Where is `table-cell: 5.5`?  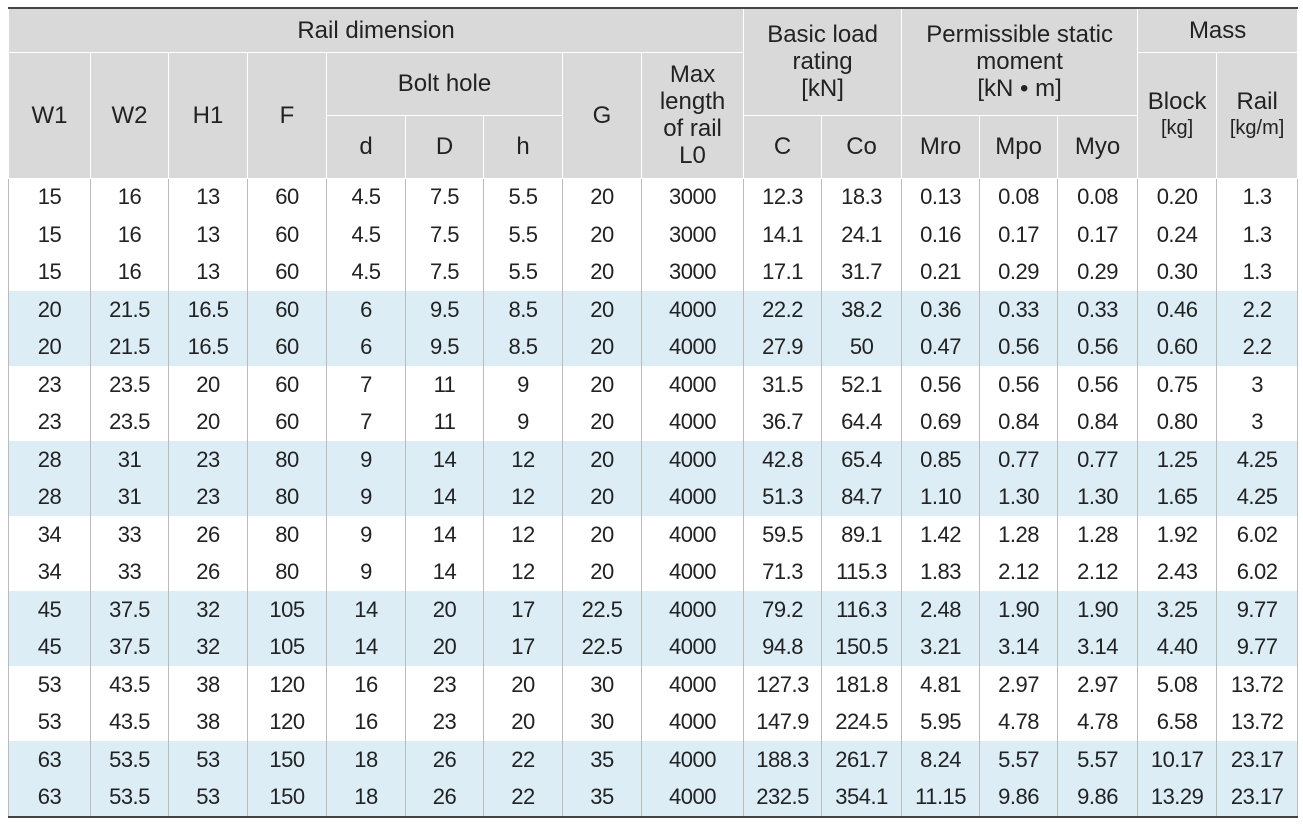 table-cell: 5.5 is located at coordinates (523, 235).